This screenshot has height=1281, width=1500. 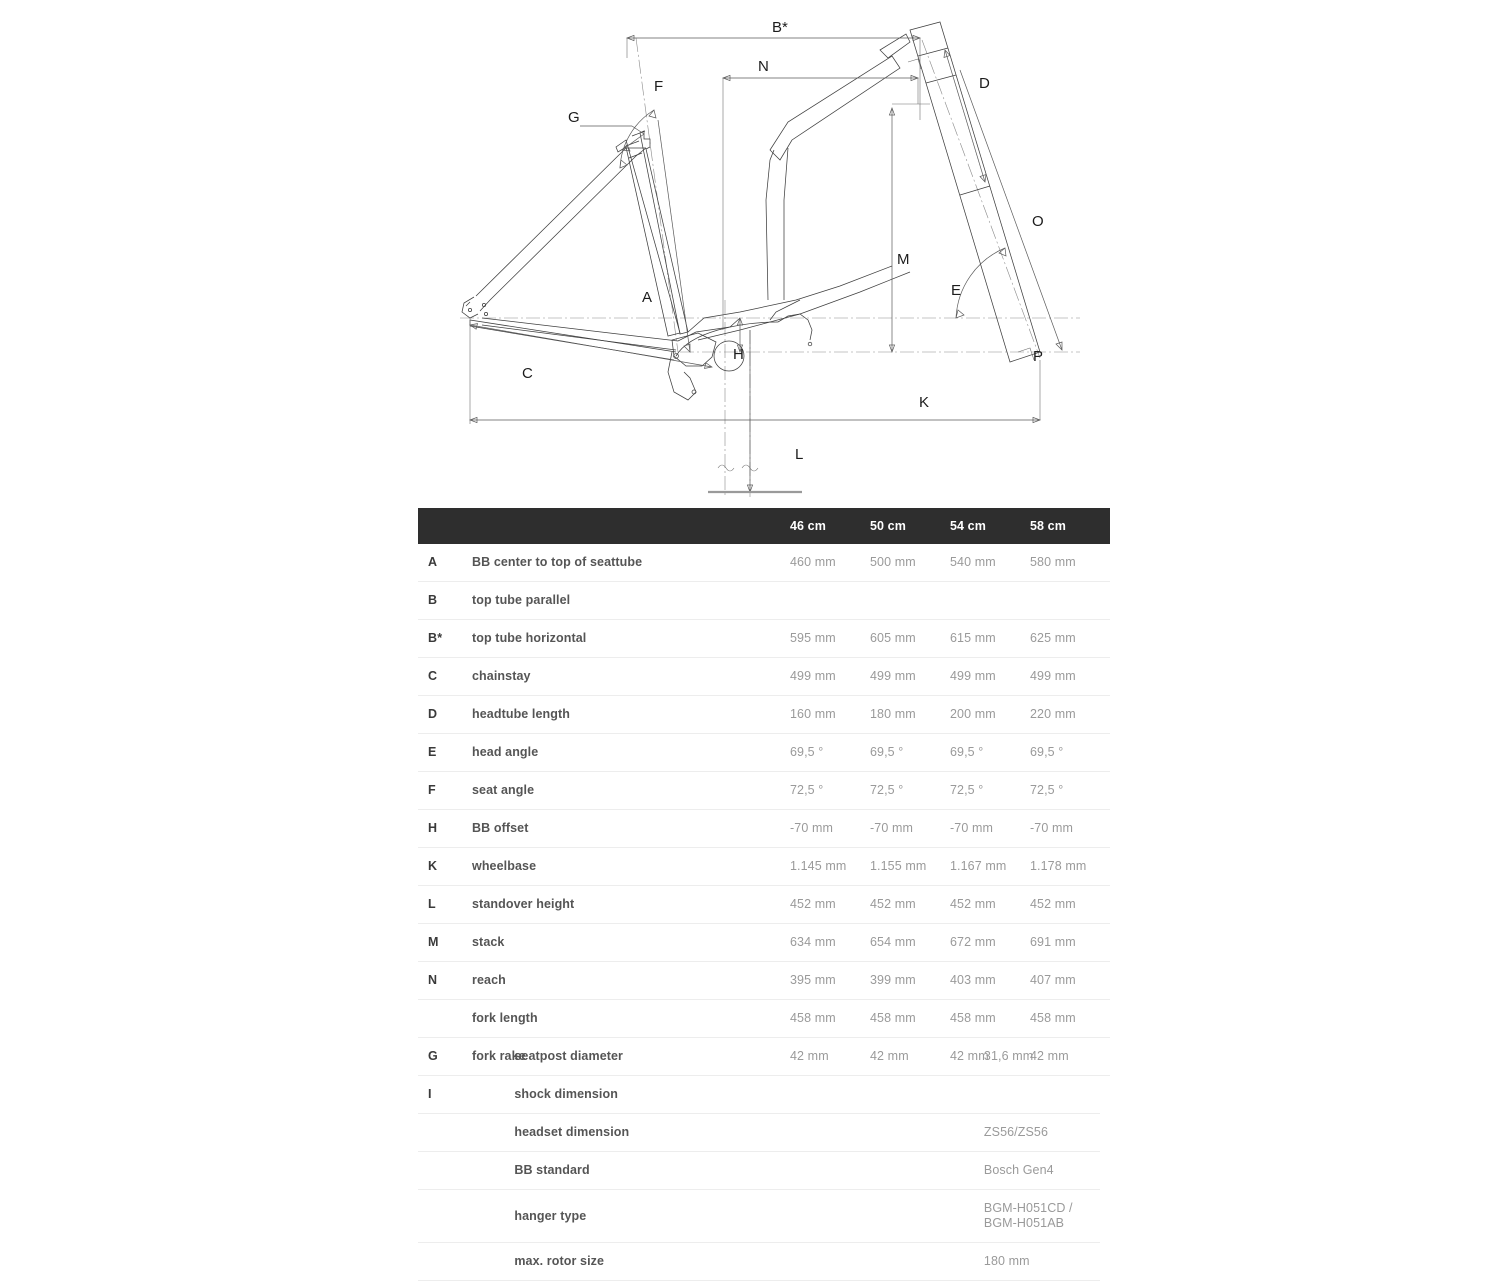 What do you see at coordinates (759, 1216) in the screenshot?
I see `table-row: hanger type BGM-H051CD / BGM-H051AB` at bounding box center [759, 1216].